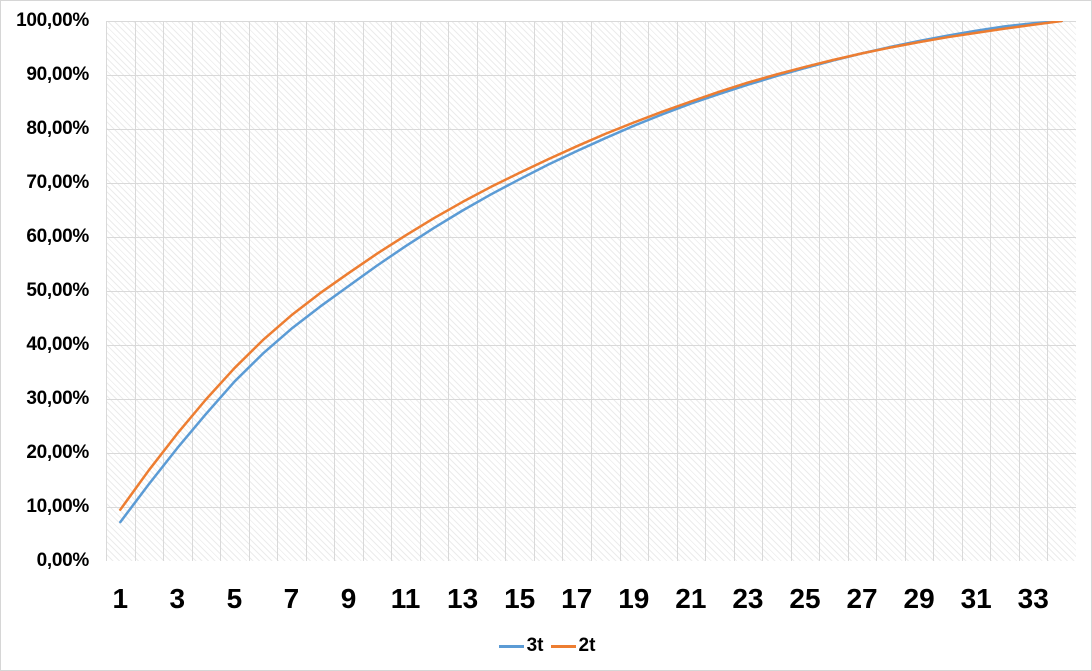 The image size is (1092, 671). What do you see at coordinates (577, 598) in the screenshot?
I see `x-axis-tick-label: 17` at bounding box center [577, 598].